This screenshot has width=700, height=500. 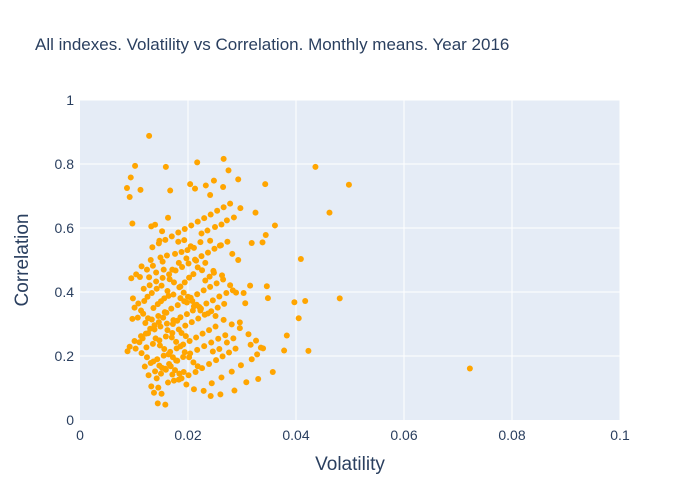 I want to click on x-axis-title: Volatility, so click(x=350, y=464).